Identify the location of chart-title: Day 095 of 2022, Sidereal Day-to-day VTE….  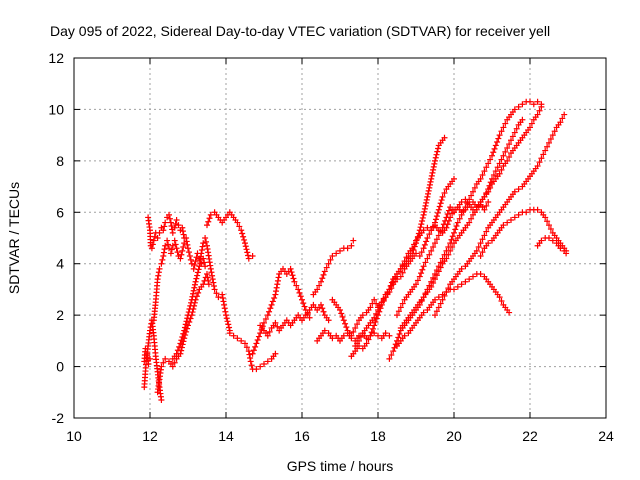
(300, 31).